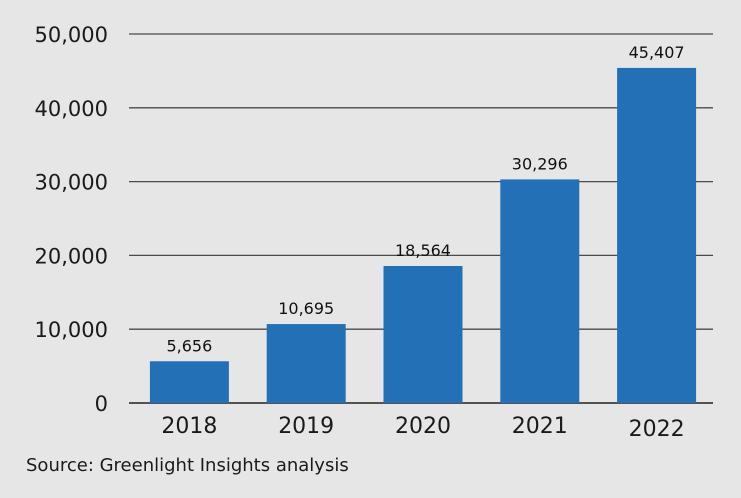 The image size is (741, 498). I want to click on y-tick-label: 20,000, so click(71, 256).